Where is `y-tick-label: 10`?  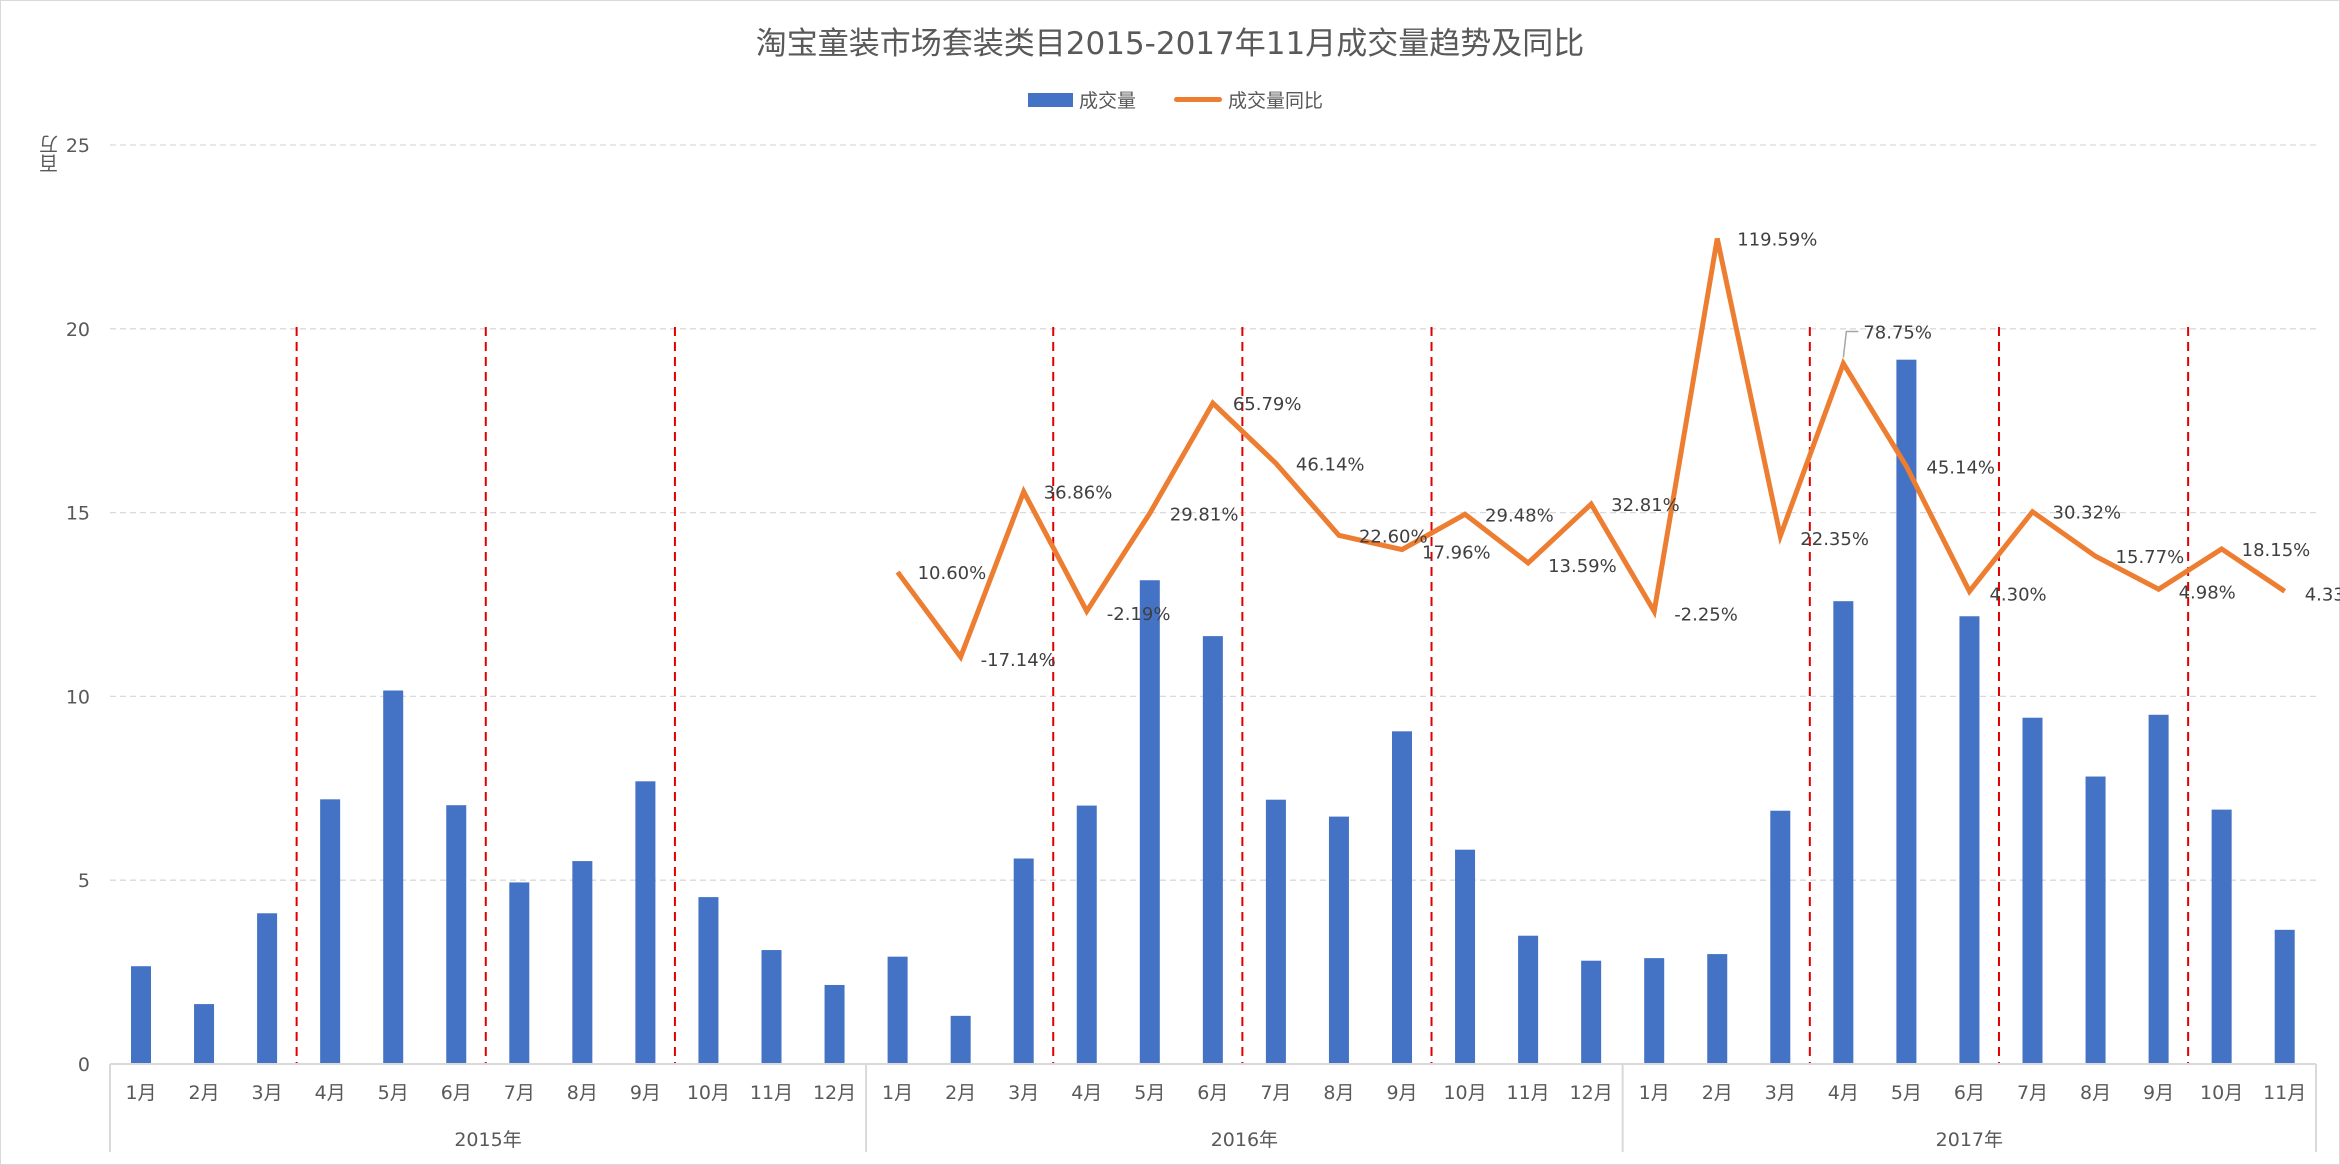
y-tick-label: 10 is located at coordinates (78, 697).